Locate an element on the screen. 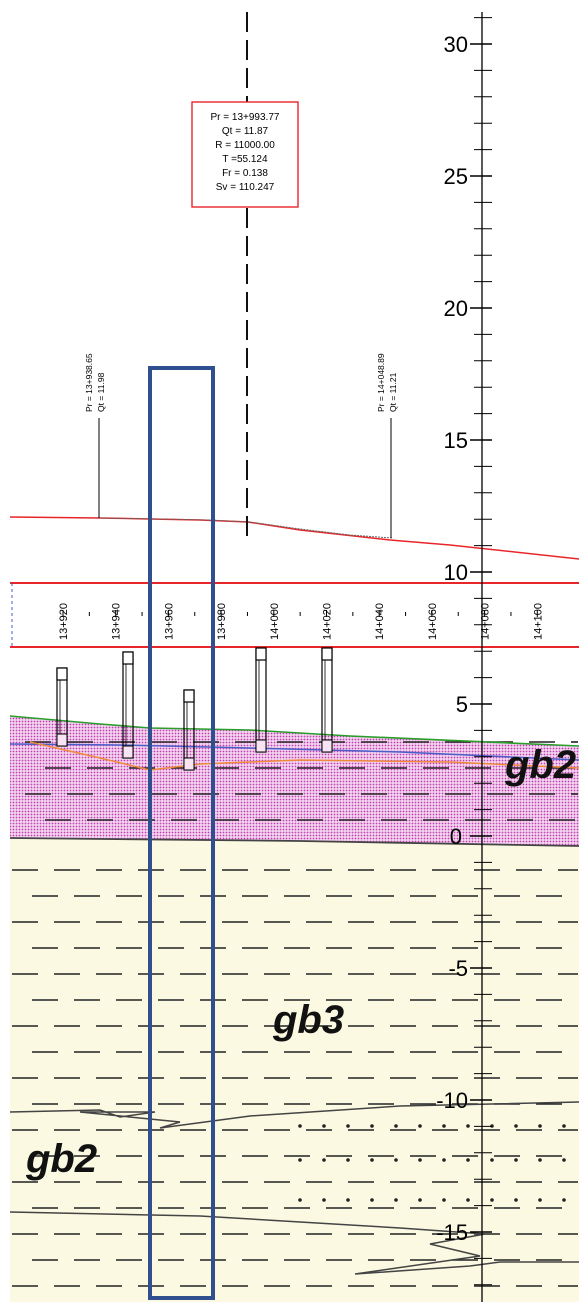 Image resolution: width=579 pixels, height=1302 pixels. pv-2-qt: Qt = 11.21 is located at coordinates (393, 392).